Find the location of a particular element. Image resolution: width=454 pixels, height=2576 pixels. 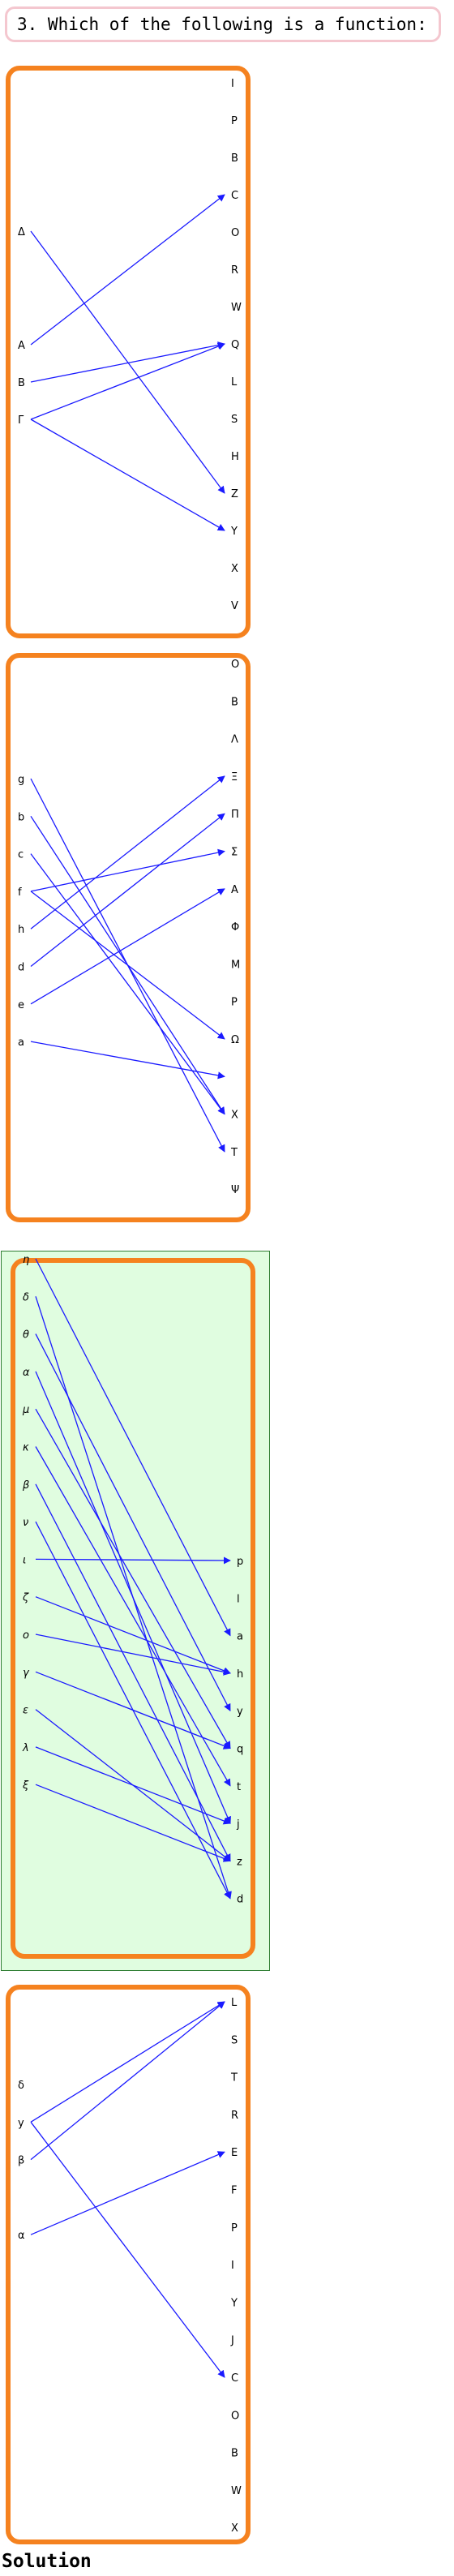

codomain-label: F is located at coordinates (234, 2191).